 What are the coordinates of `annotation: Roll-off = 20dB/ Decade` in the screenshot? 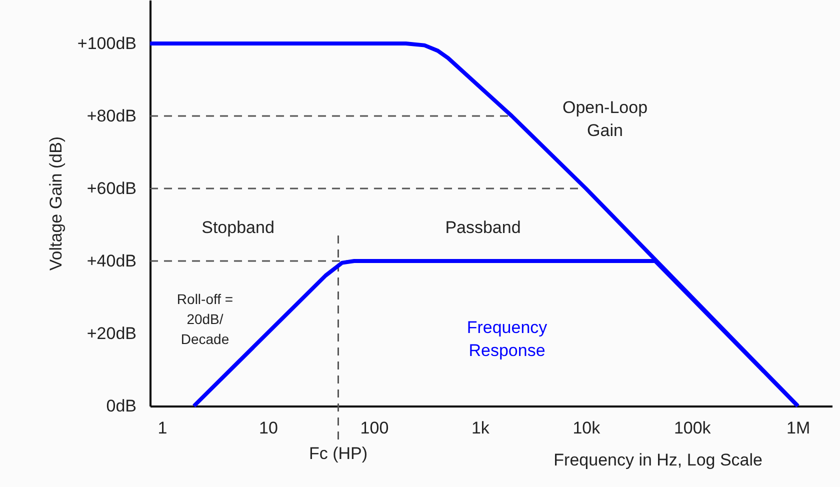 It's located at (205, 319).